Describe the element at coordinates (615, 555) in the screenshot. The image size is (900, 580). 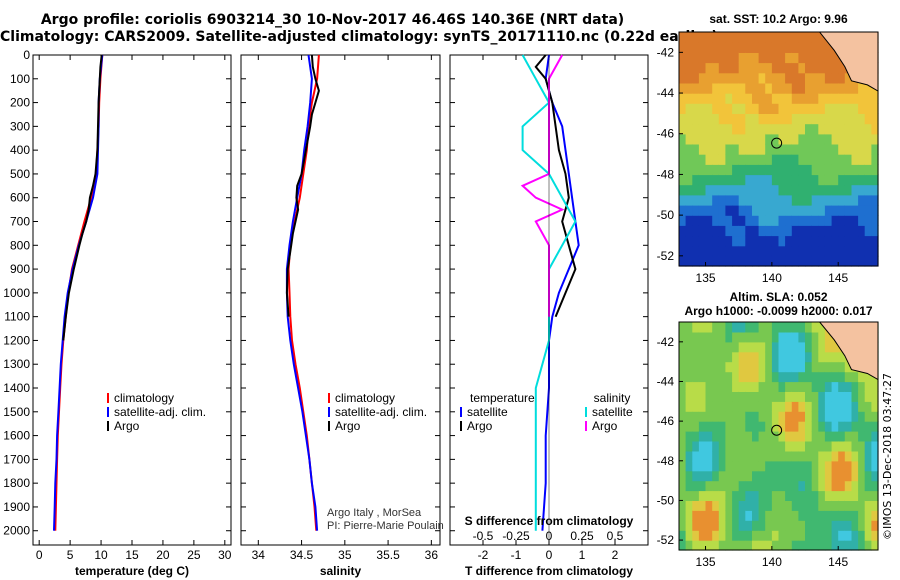
I see `x-tick-label: 2` at that location.